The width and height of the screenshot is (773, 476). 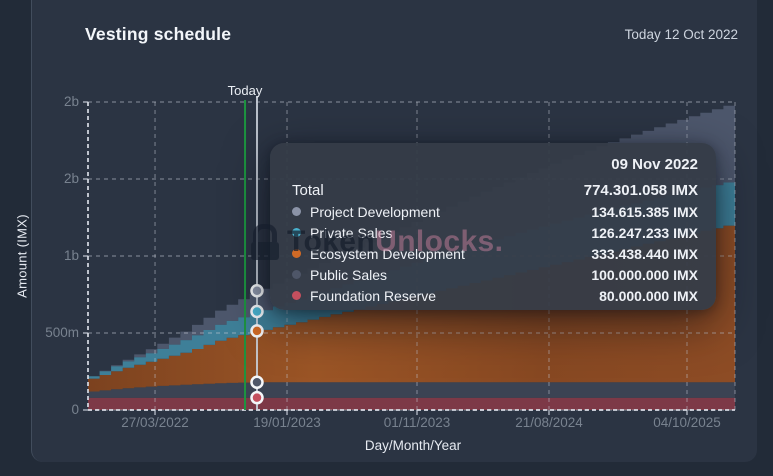 I want to click on y-tick-label: 1b, so click(x=71, y=255).